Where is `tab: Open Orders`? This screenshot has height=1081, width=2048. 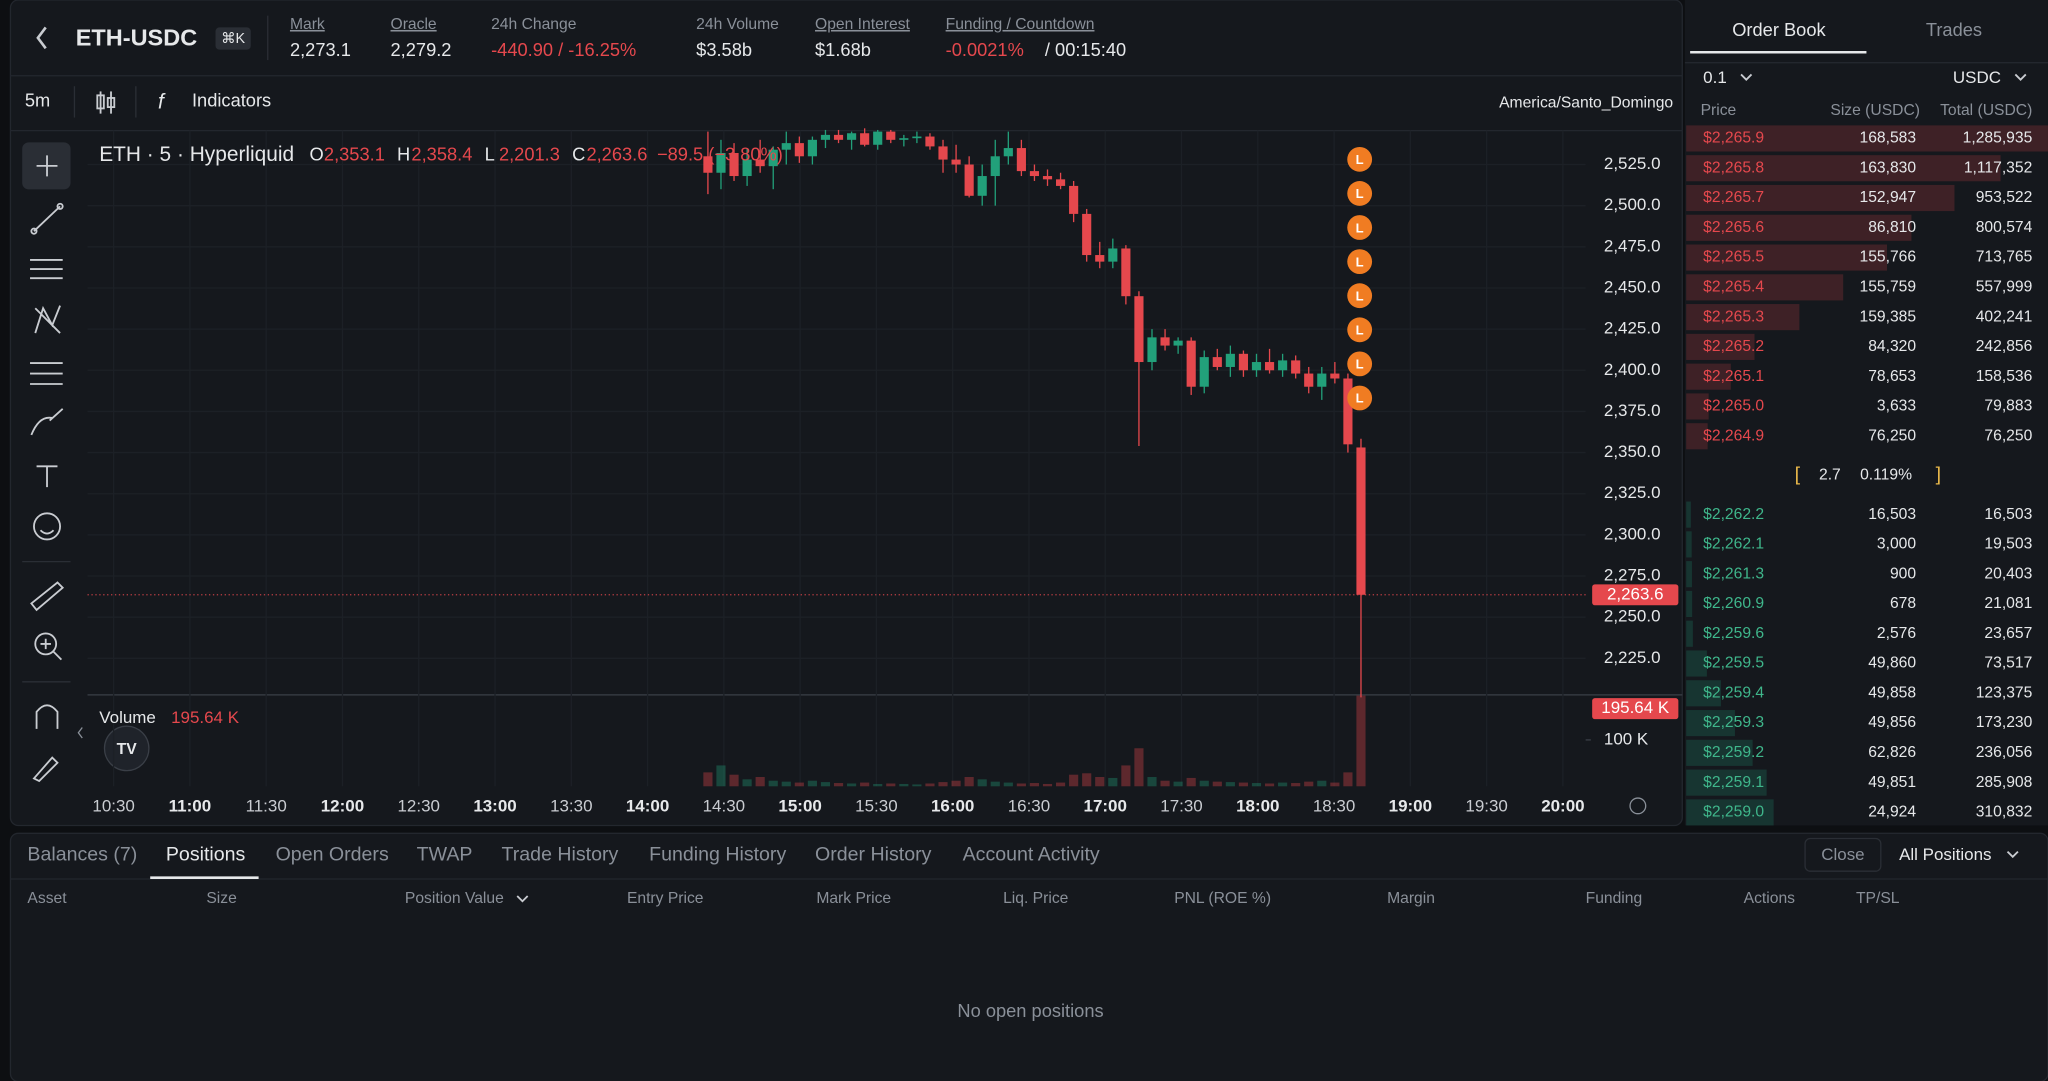
tab: Open Orders is located at coordinates (332, 855).